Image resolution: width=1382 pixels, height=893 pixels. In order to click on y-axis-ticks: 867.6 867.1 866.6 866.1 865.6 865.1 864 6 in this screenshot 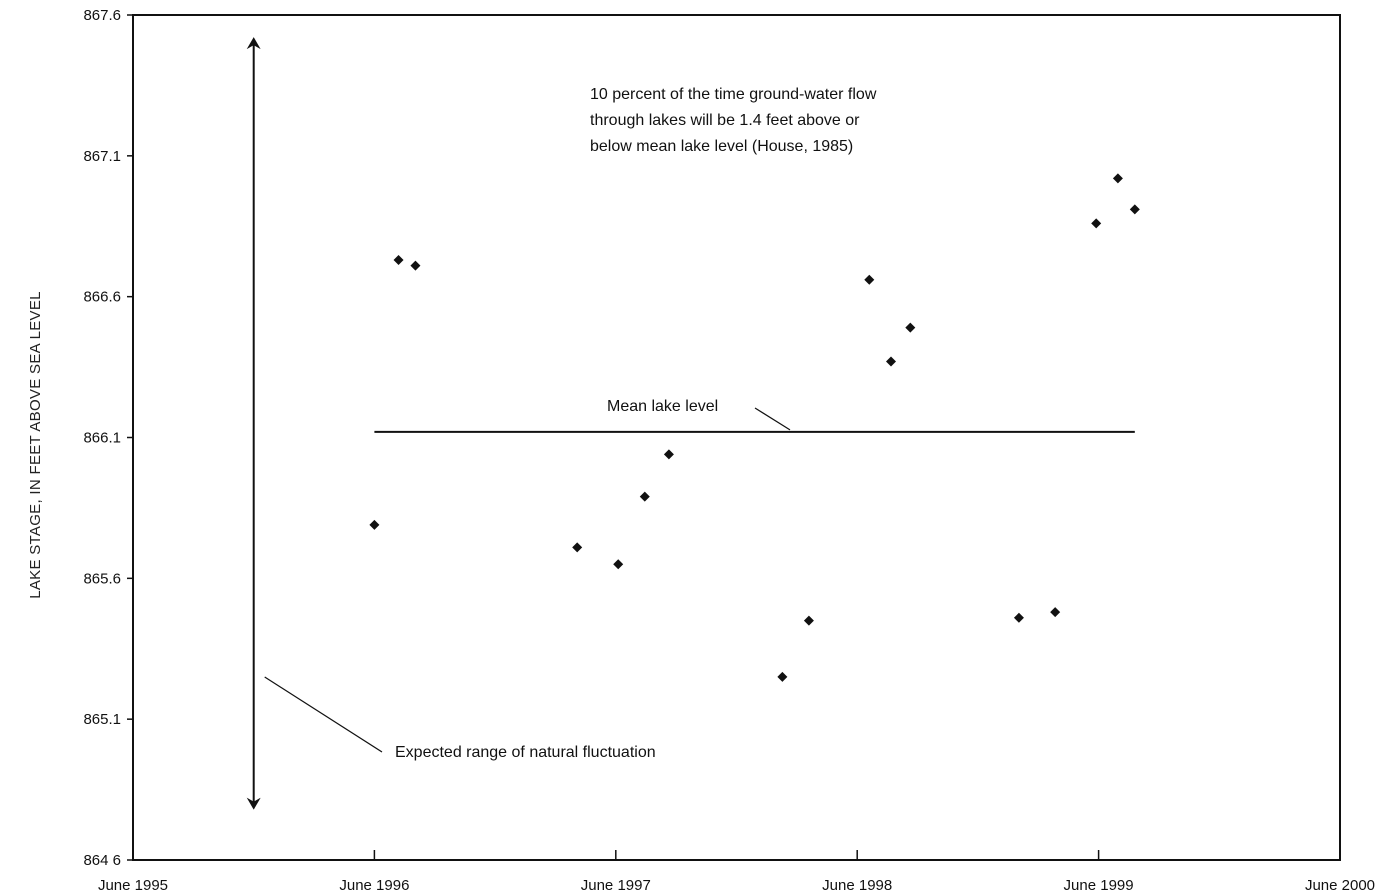, I will do `click(108, 438)`.